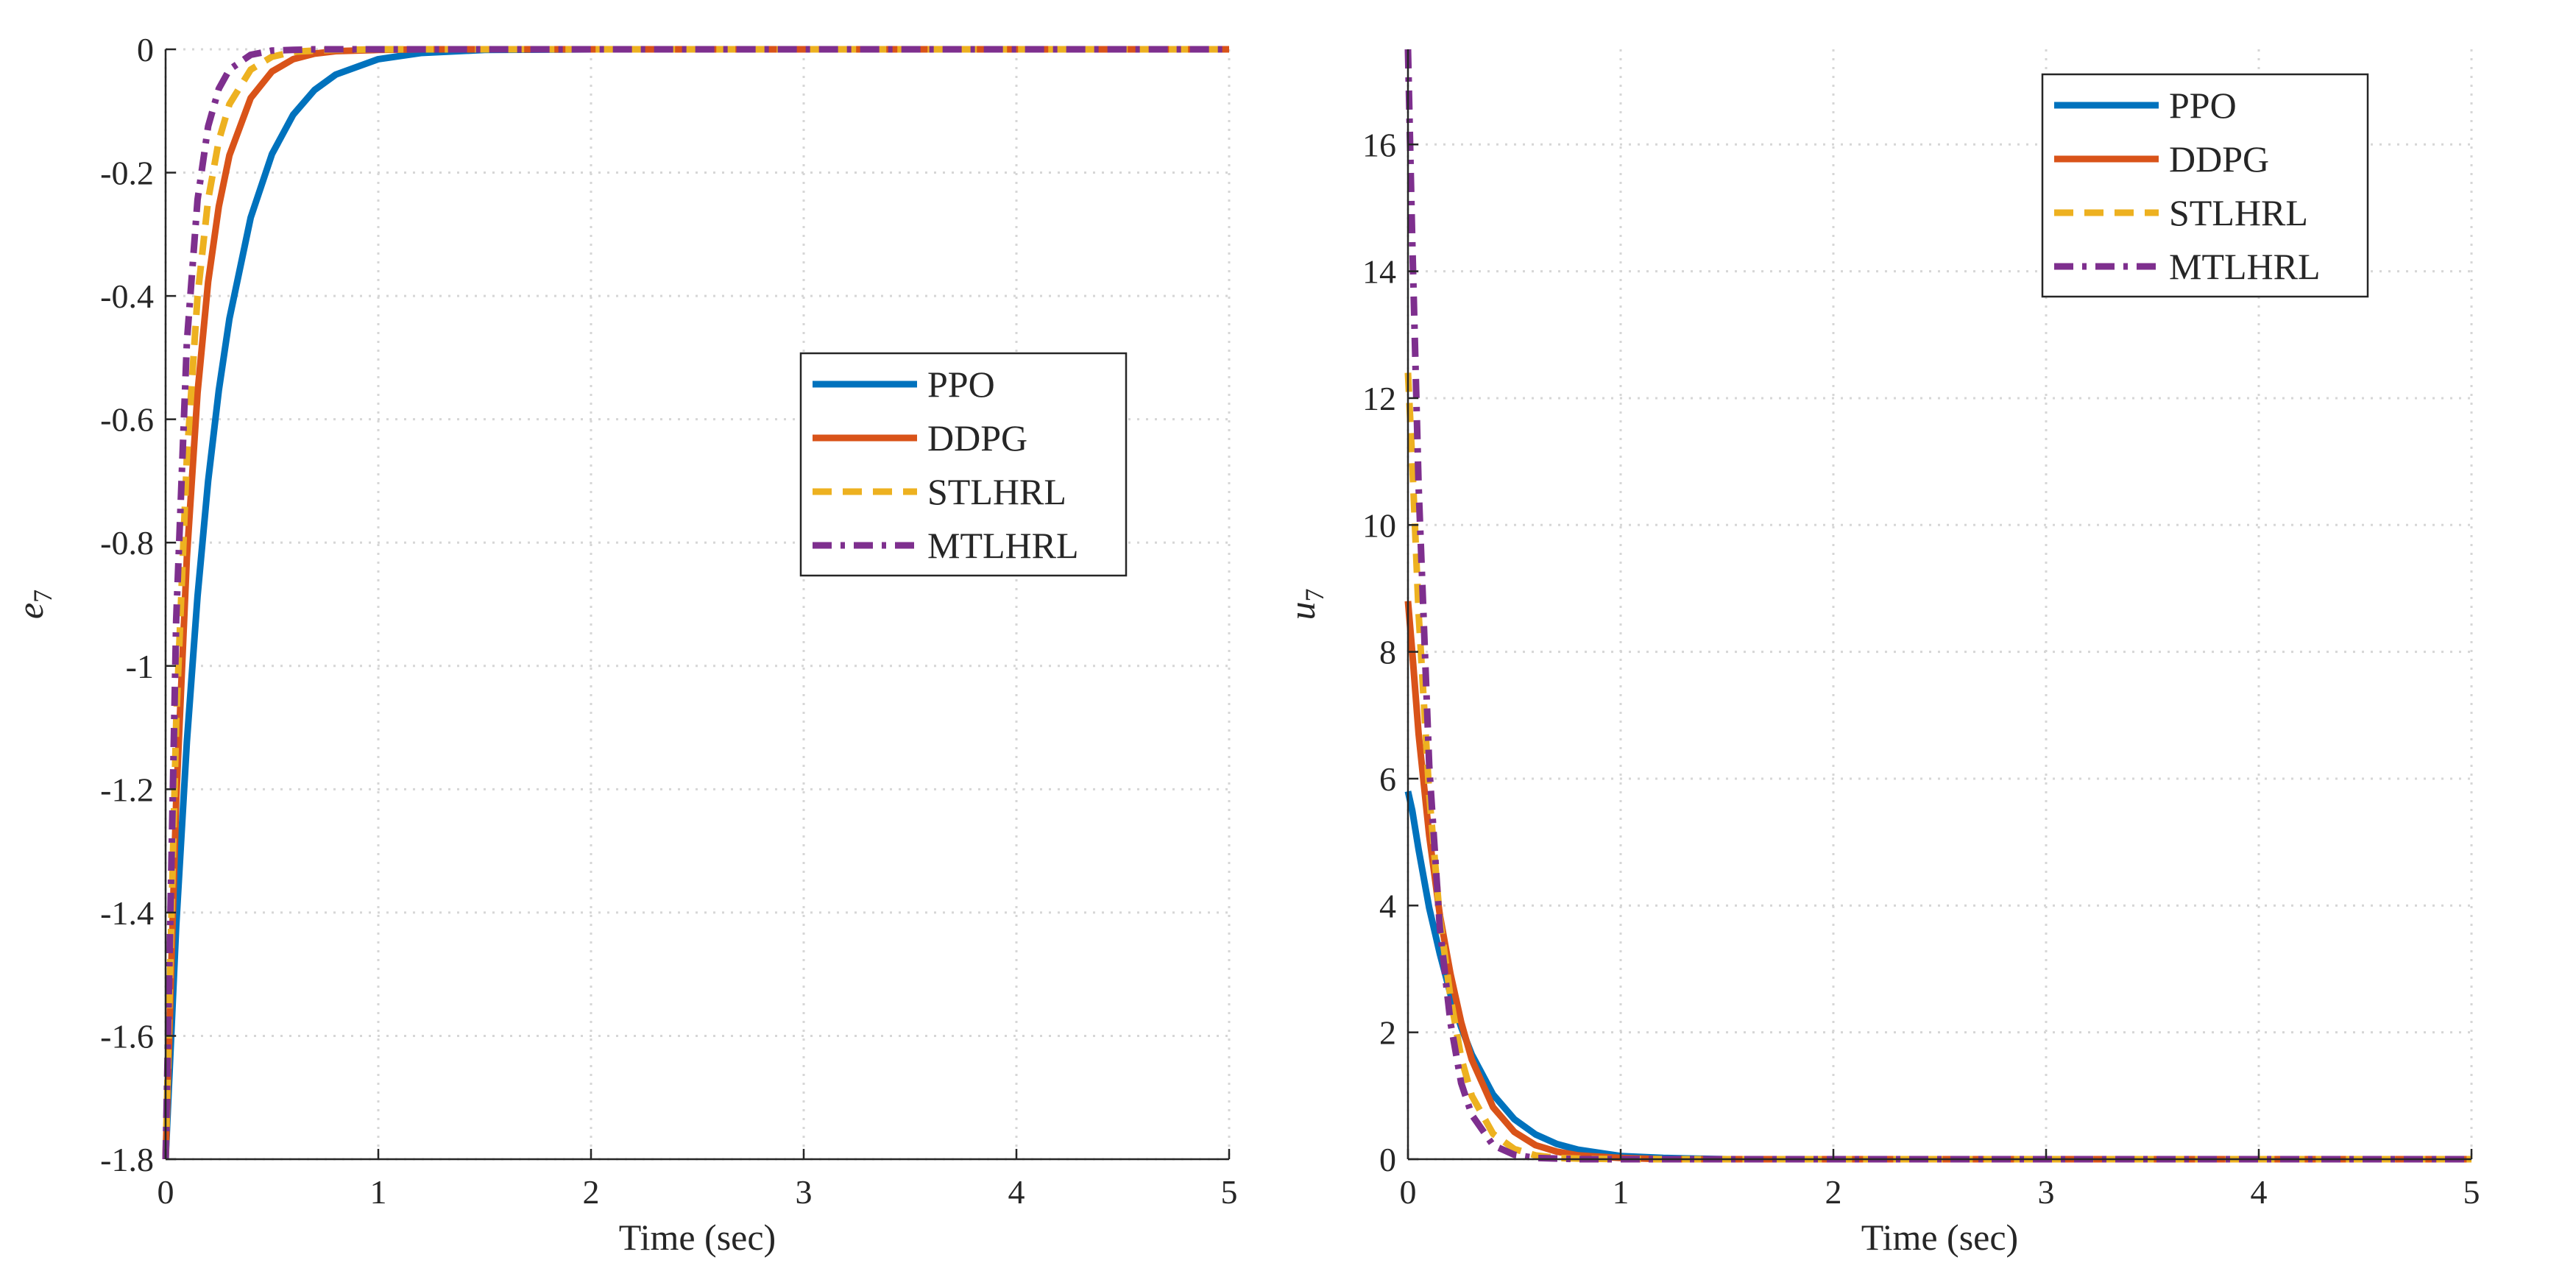 The image size is (2576, 1288). Describe the element at coordinates (140, 666) in the screenshot. I see `chart-1-y-tick-label: -1` at that location.